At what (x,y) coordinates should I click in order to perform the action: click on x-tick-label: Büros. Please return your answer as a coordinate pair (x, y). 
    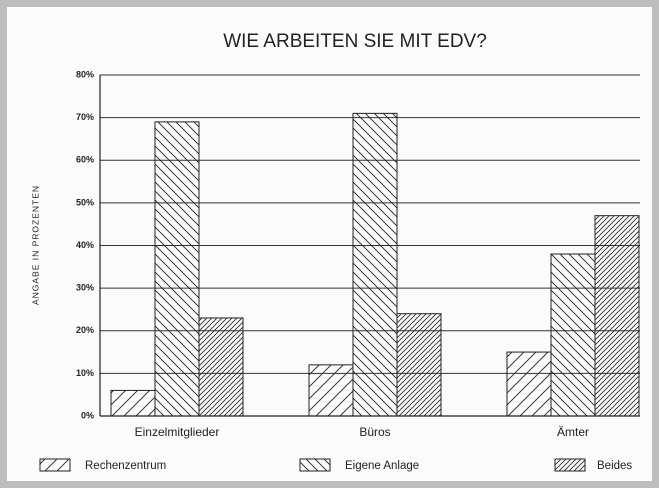
    Looking at the image, I should click on (374, 432).